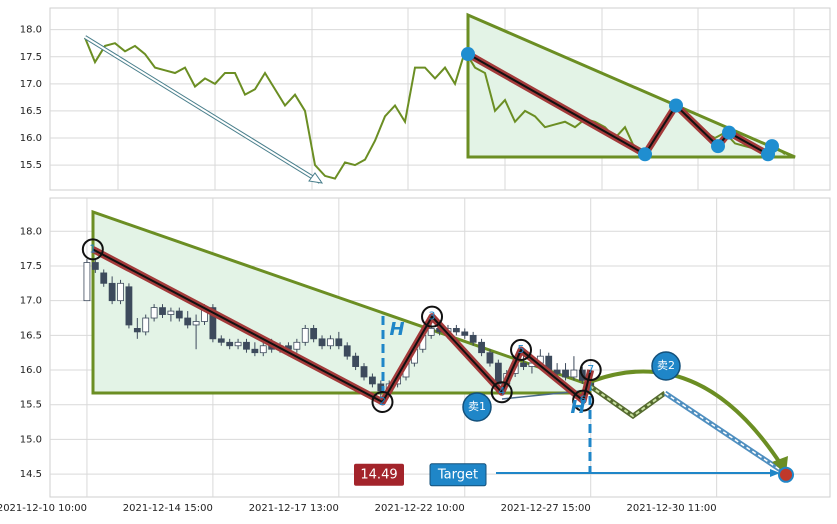 This screenshot has height=524, width=837. I want to click on target-value-box, so click(379, 474).